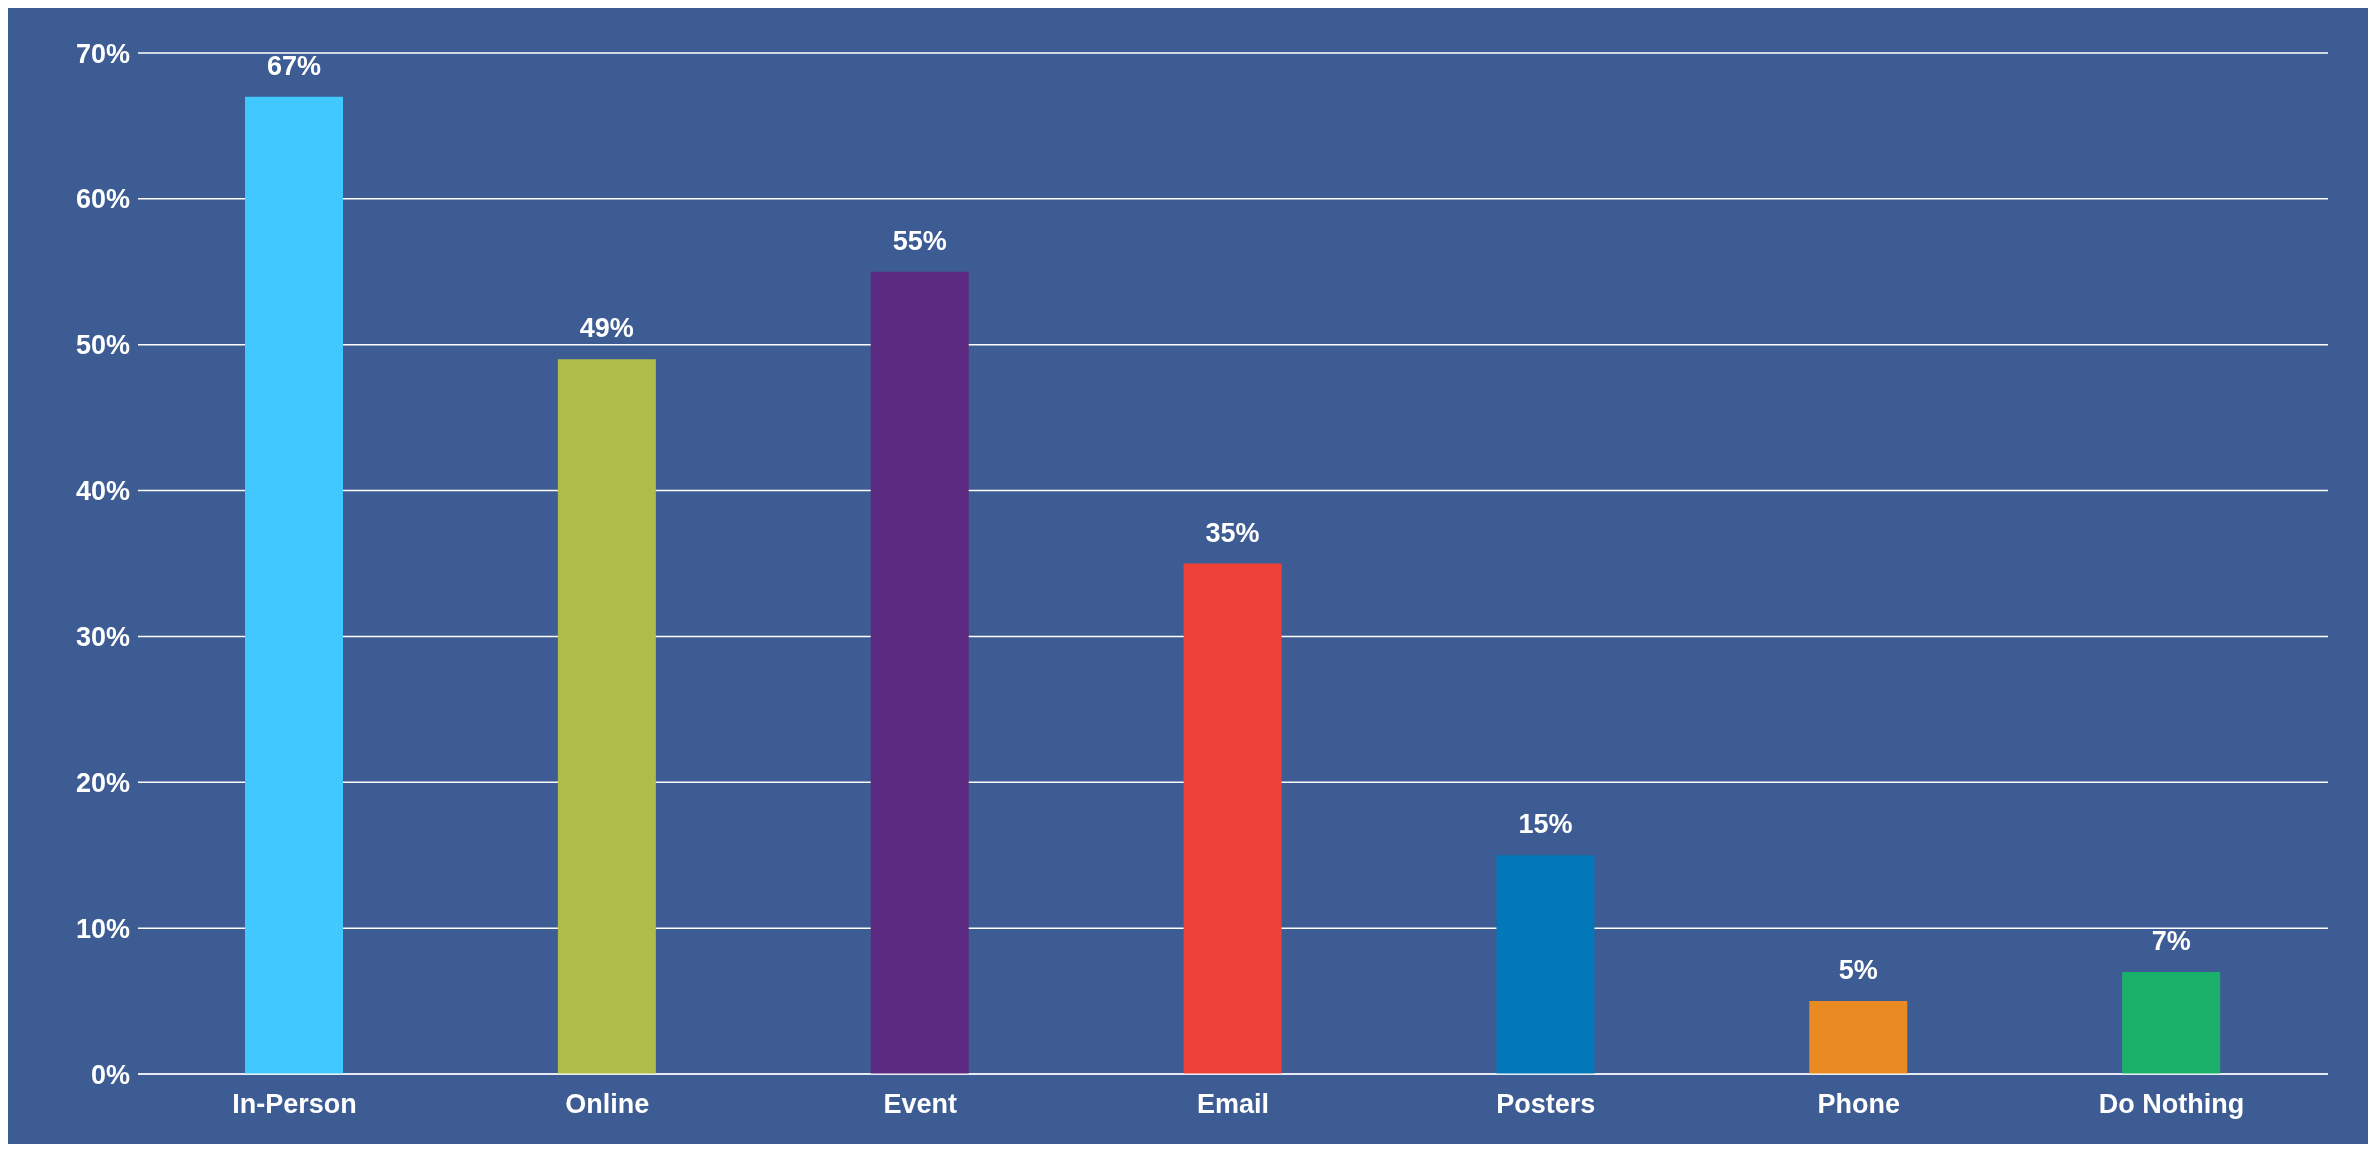  Describe the element at coordinates (919, 240) in the screenshot. I see `data-label: 55%` at that location.